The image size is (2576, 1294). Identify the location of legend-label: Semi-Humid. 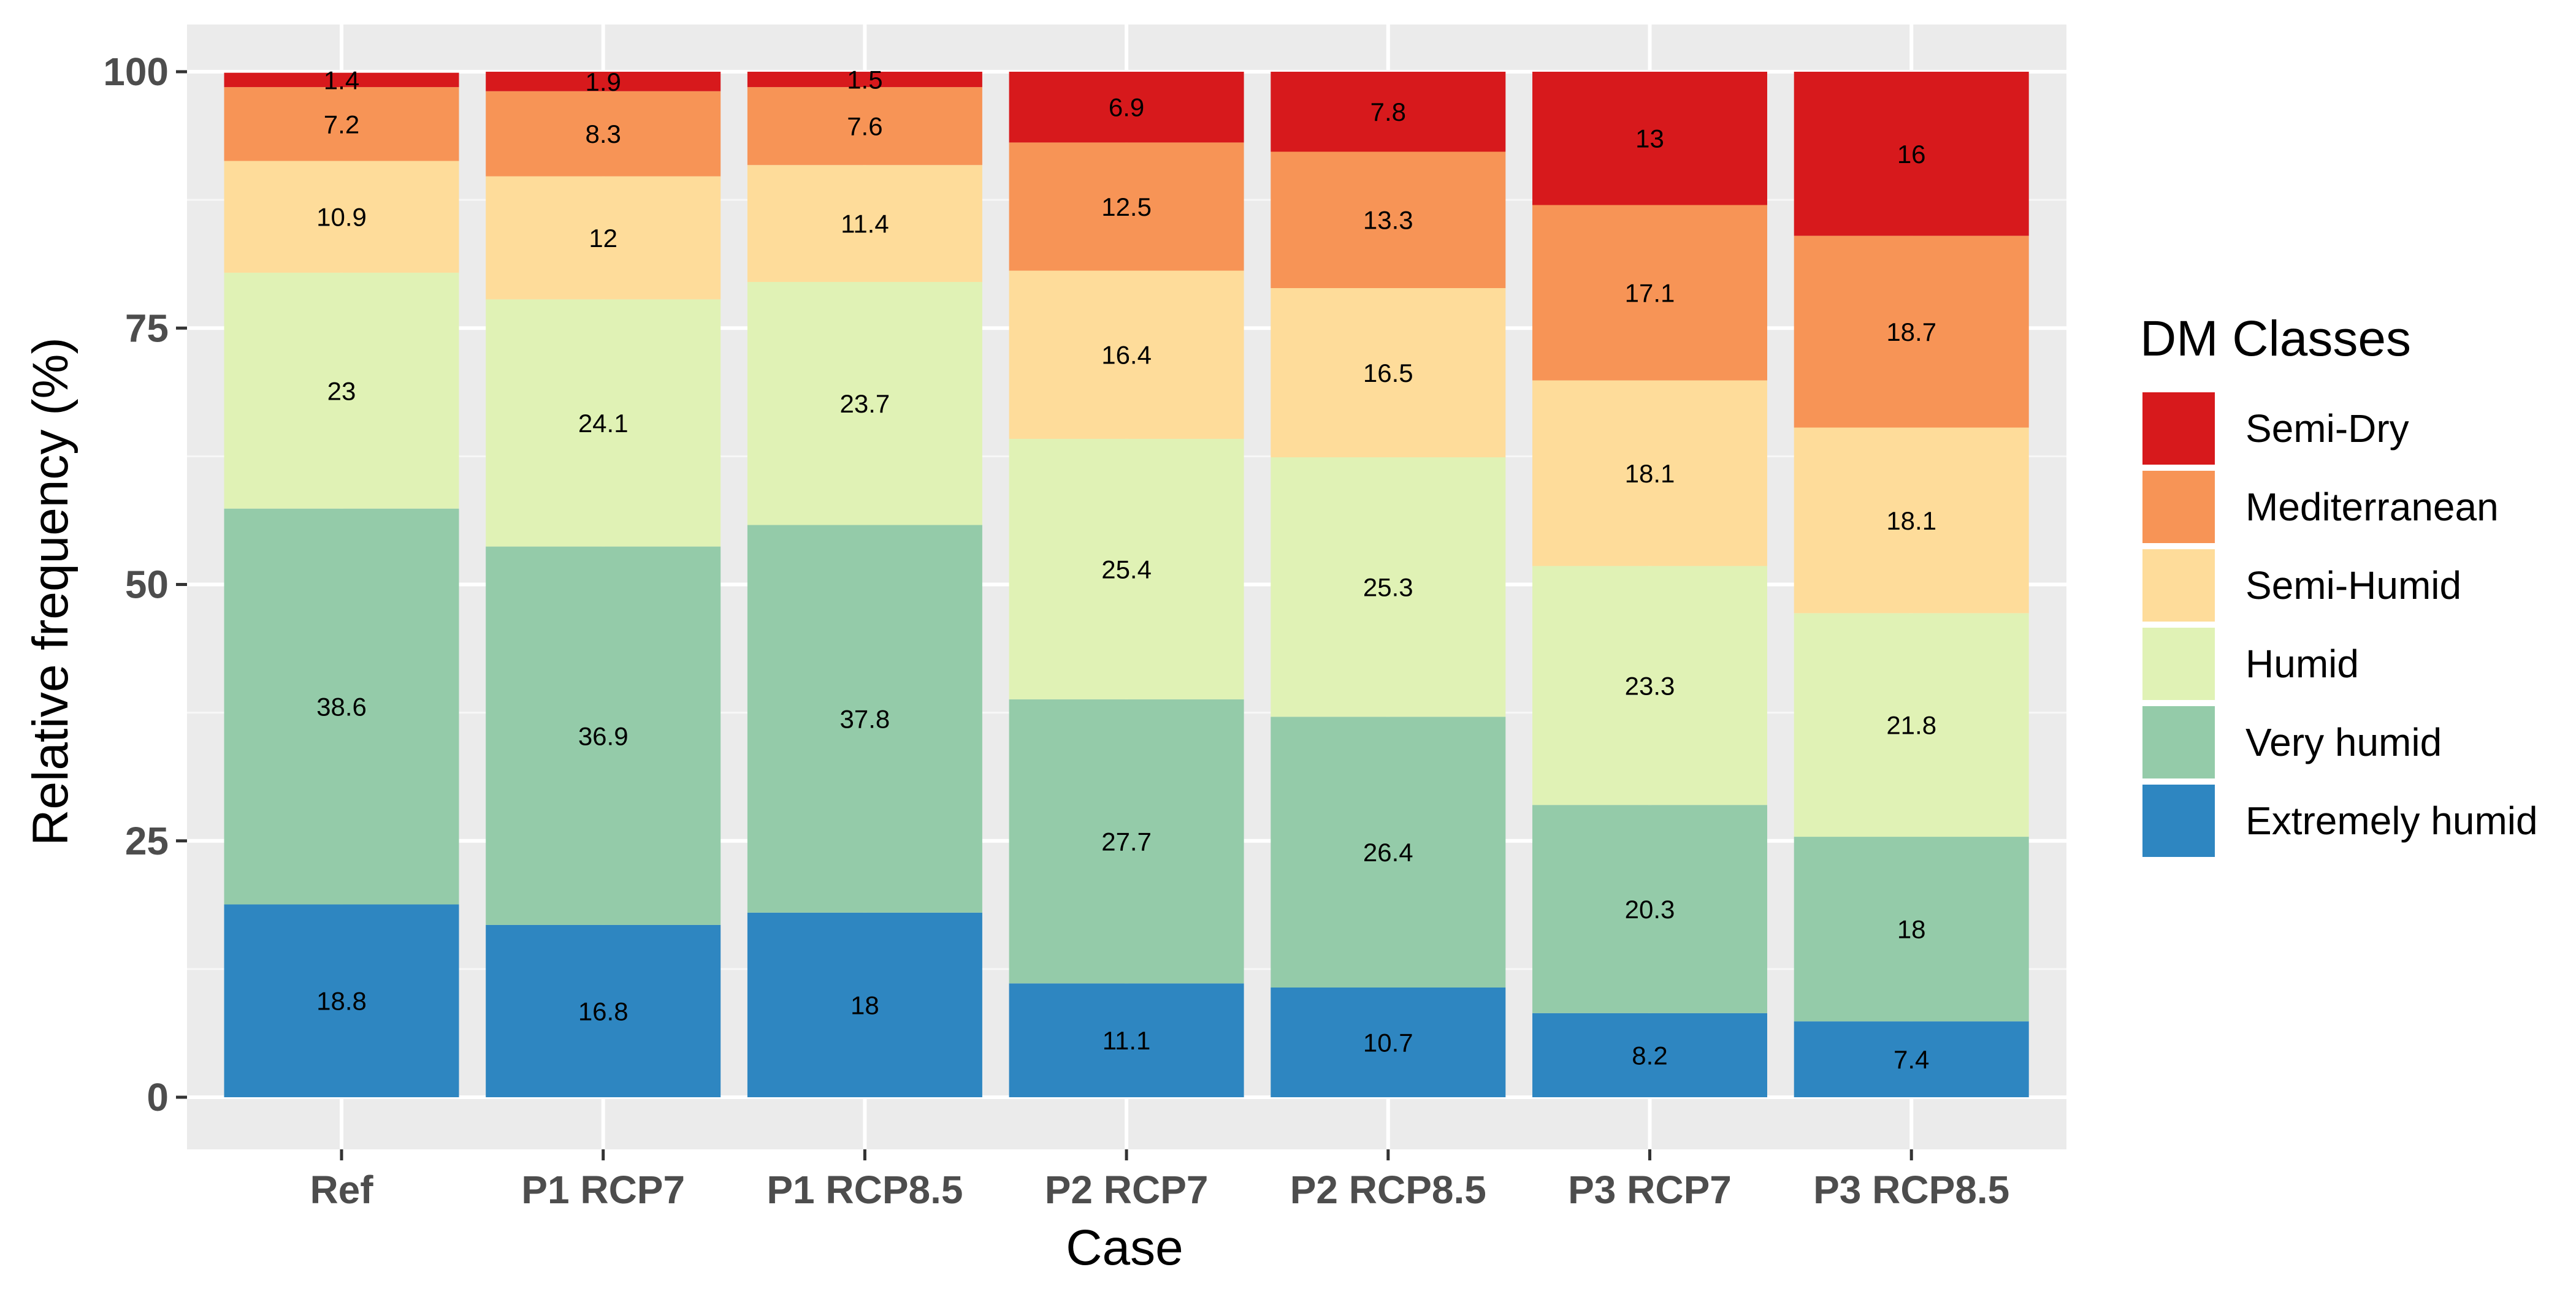
(2353, 585).